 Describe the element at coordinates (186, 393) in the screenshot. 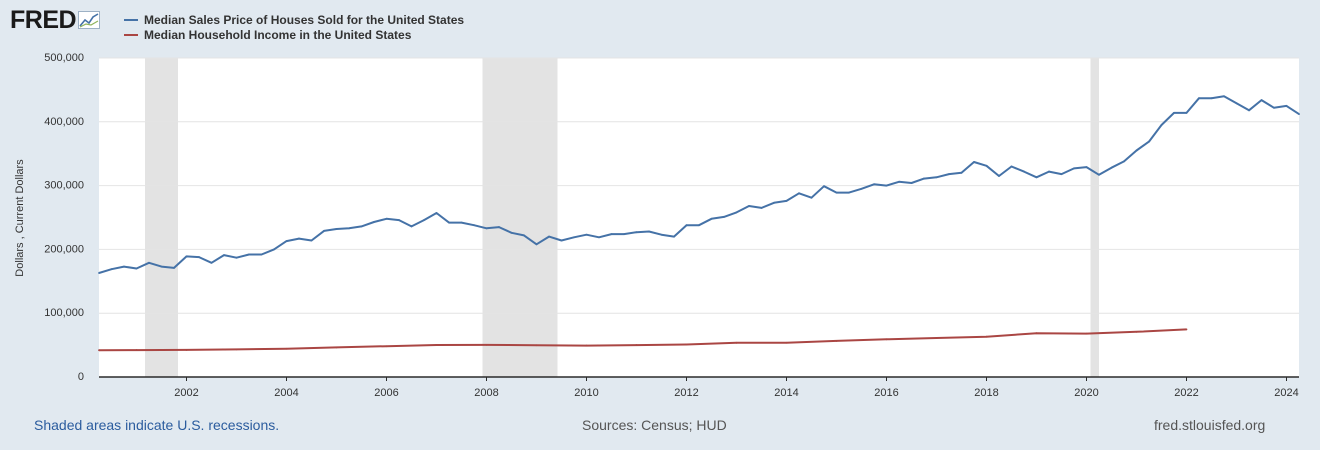

I see `x-tick-label: 2002` at that location.